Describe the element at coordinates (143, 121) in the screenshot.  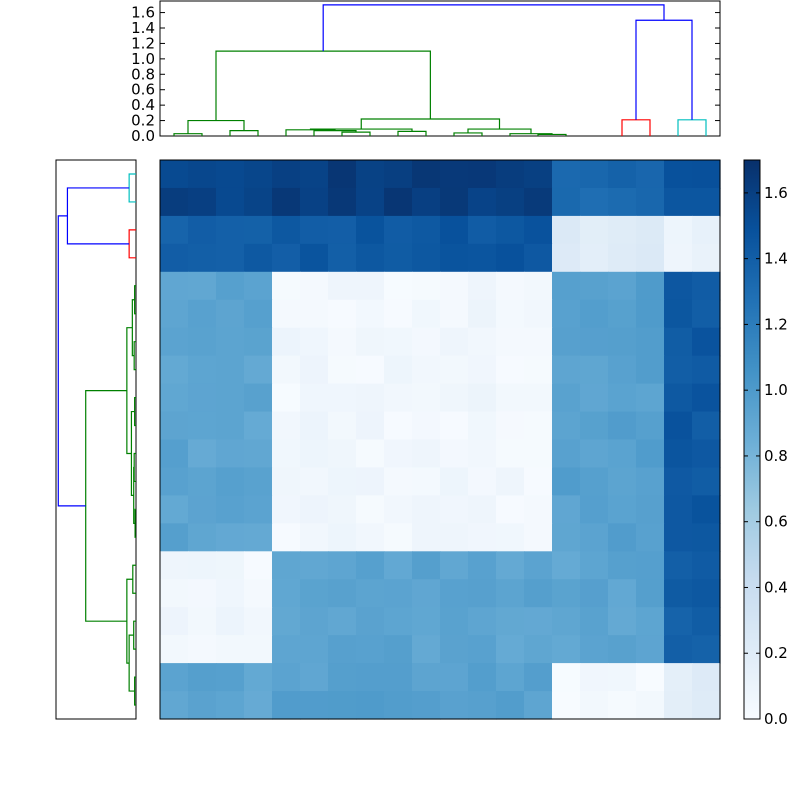
I see `top-y-tick-label: 0.2` at that location.